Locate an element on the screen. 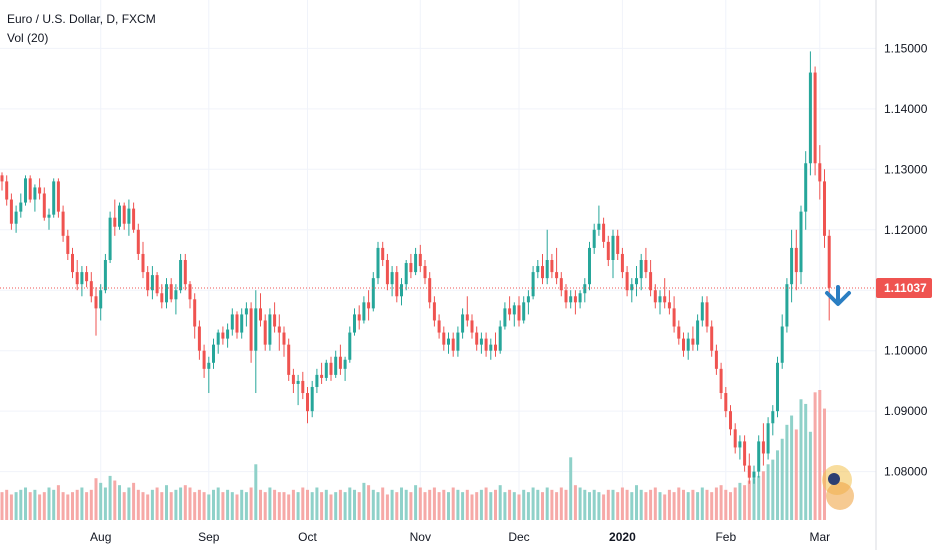 This screenshot has width=932, height=555. time-axis: Aug Sep Oct Nov Dec 2020 Feb Mar is located at coordinates (460, 537).